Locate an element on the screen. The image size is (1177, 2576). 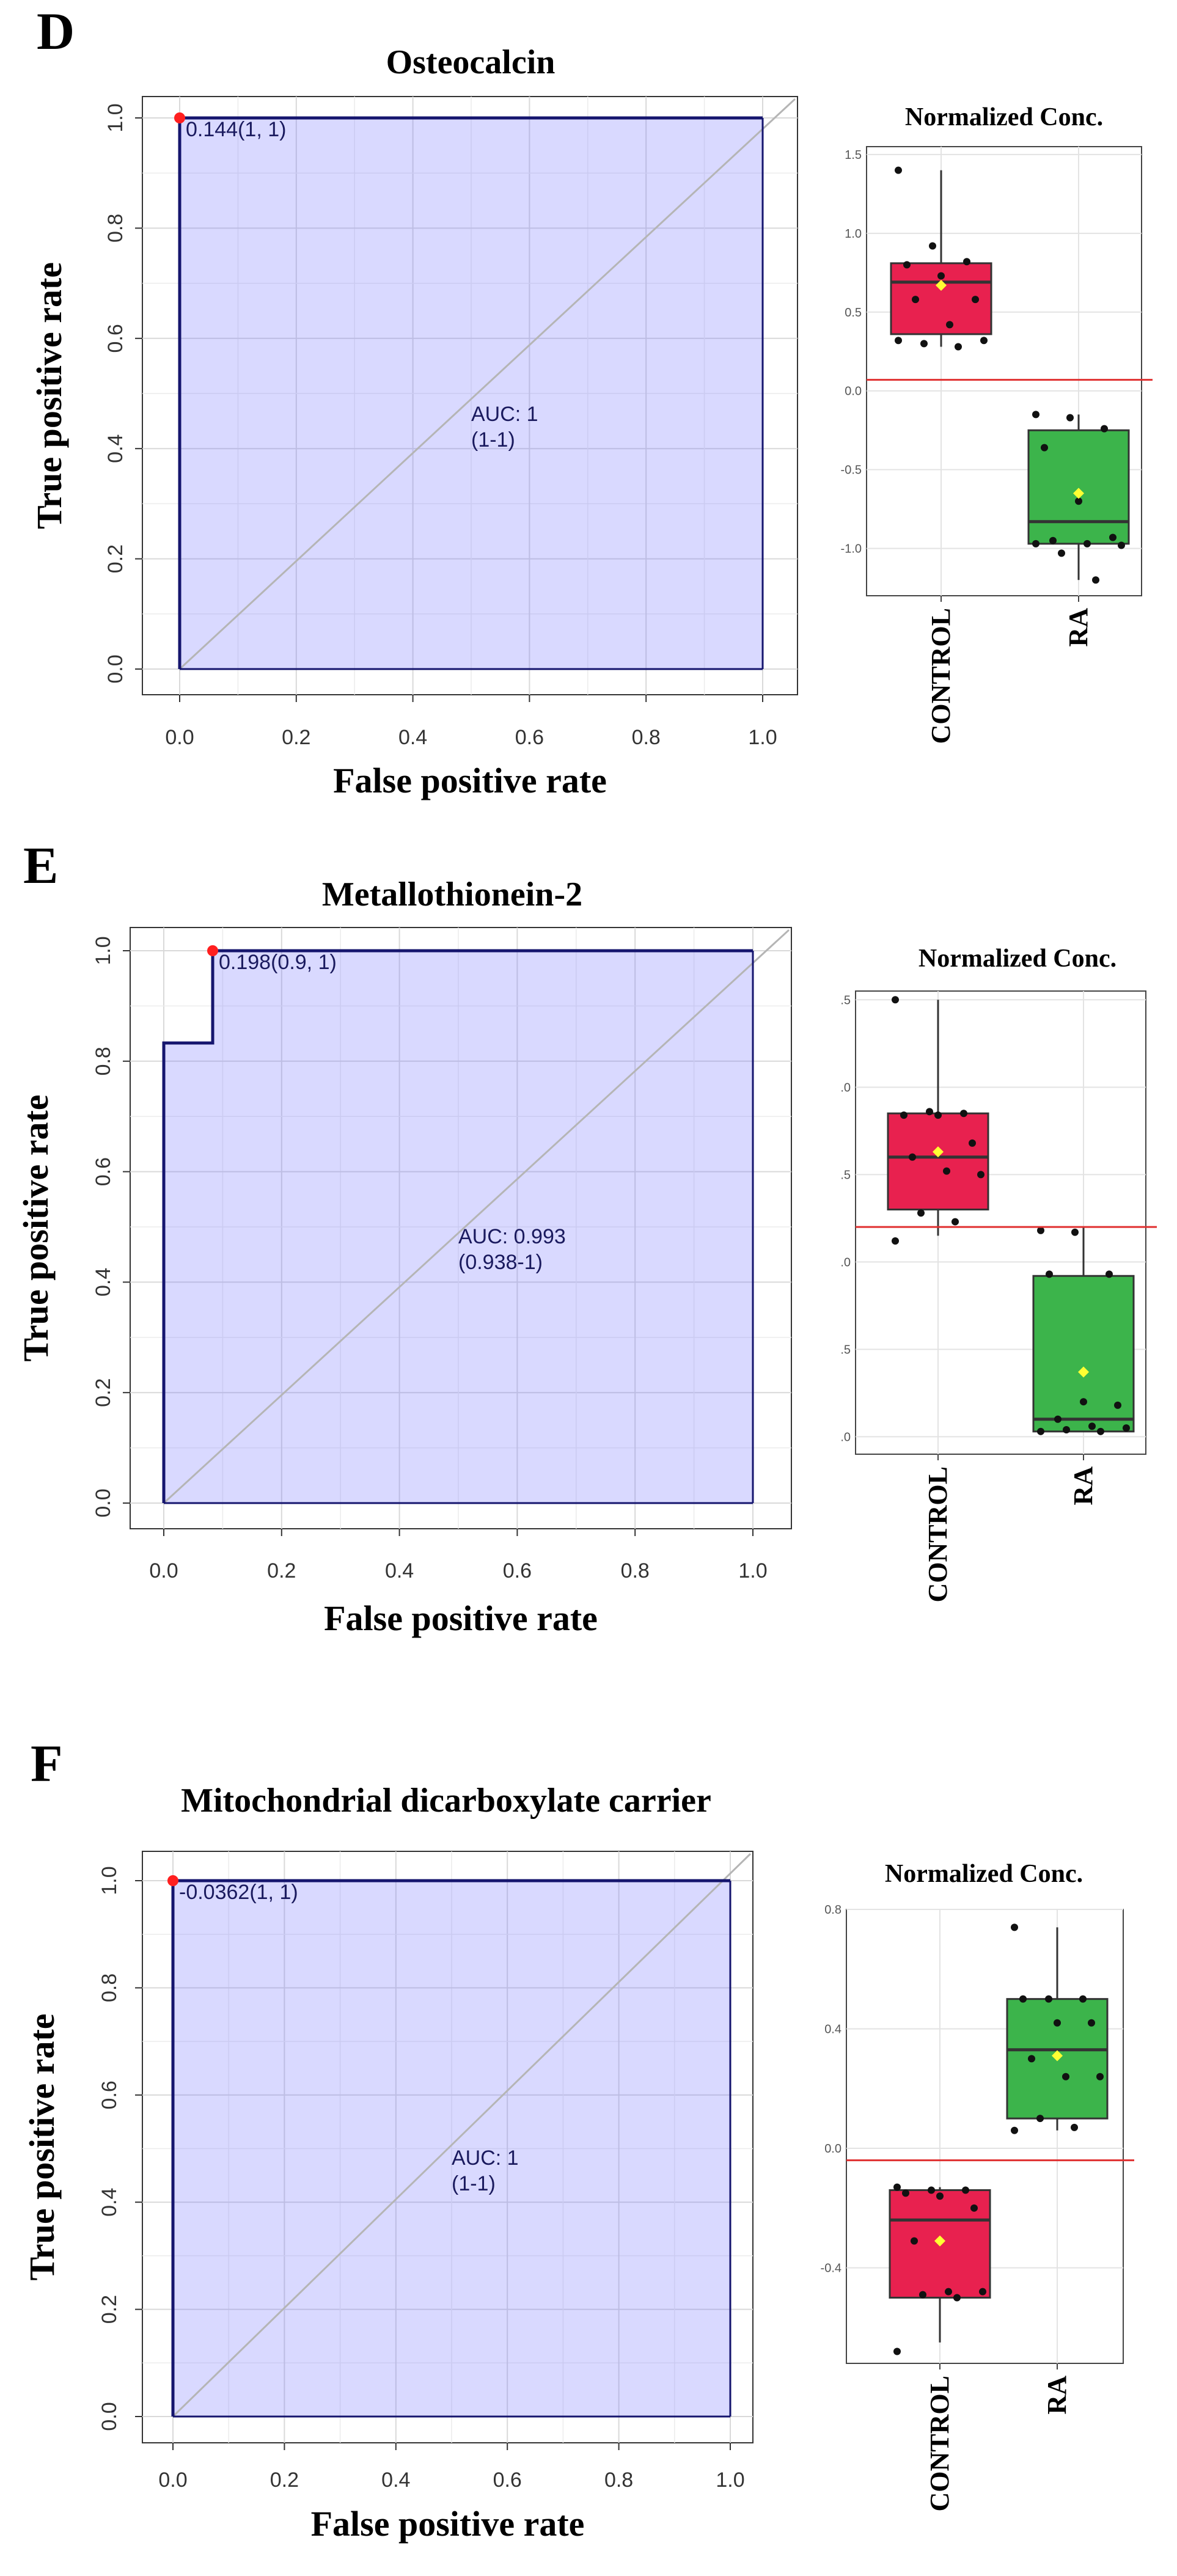
roc-plot-area is located at coordinates (461, 1228).